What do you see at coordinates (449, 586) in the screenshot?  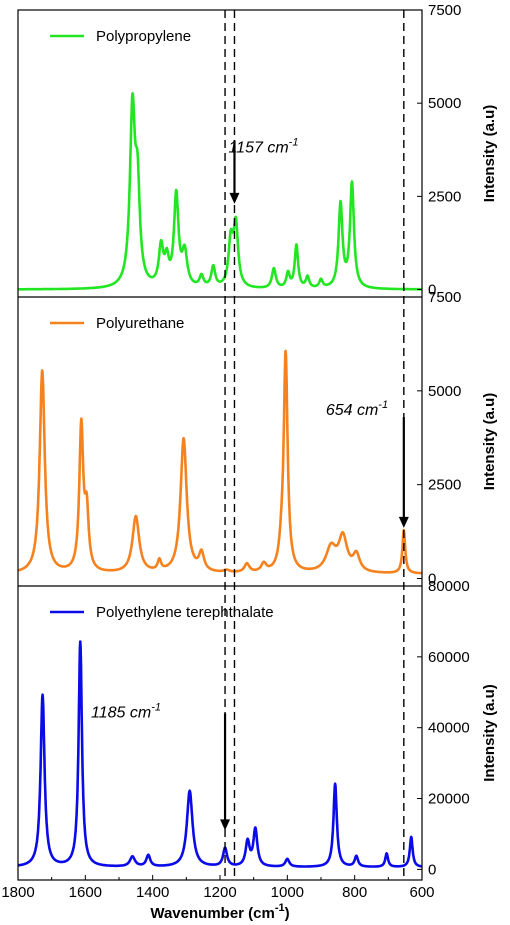 I see `panel-3-y-top-label: 80000` at bounding box center [449, 586].